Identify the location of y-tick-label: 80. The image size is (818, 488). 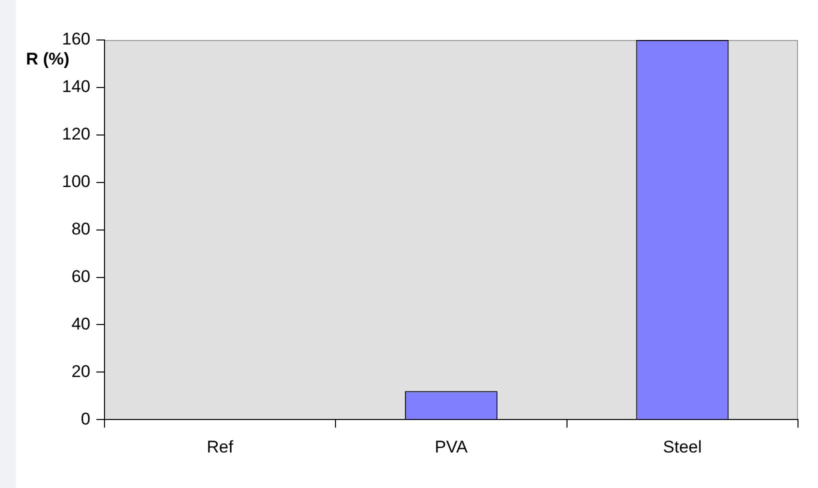
(80, 228).